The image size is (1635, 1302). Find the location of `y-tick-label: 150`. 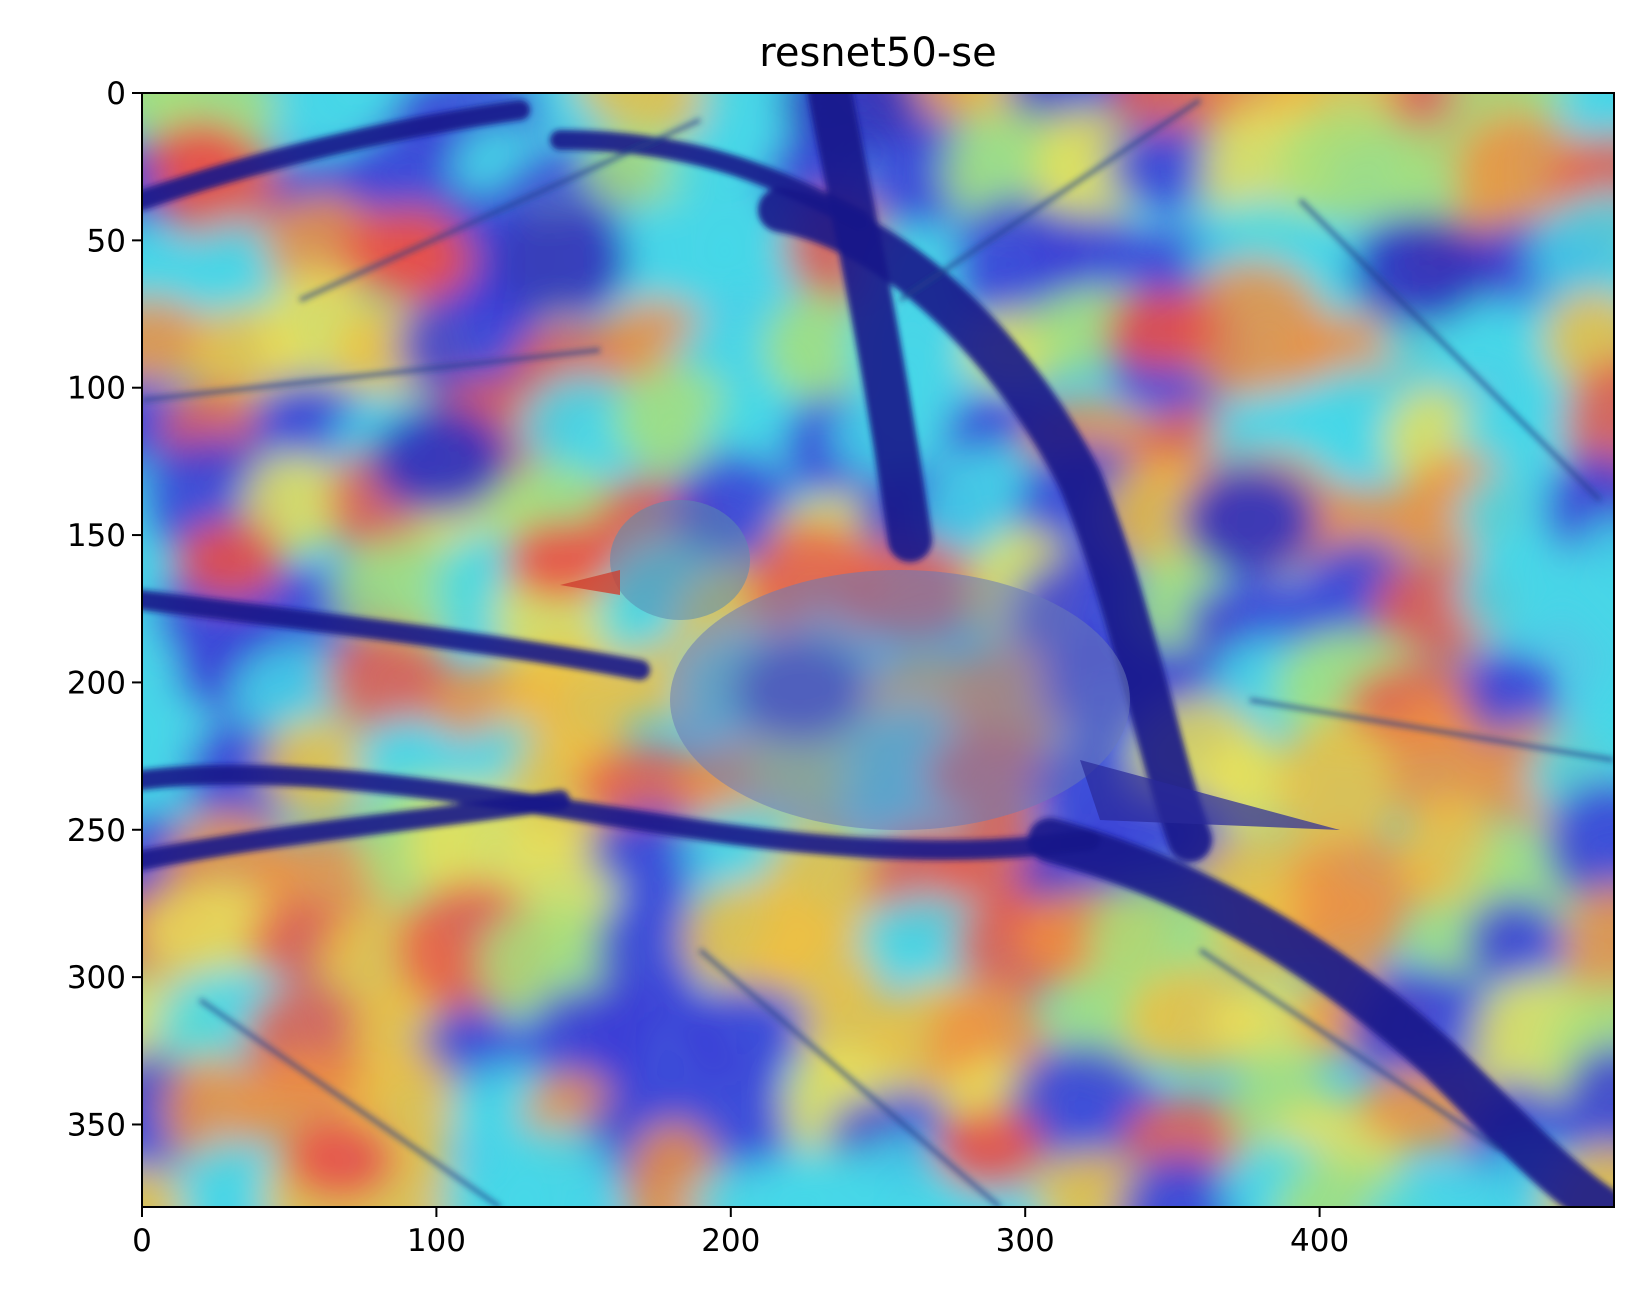

y-tick-label: 150 is located at coordinates (96, 536).